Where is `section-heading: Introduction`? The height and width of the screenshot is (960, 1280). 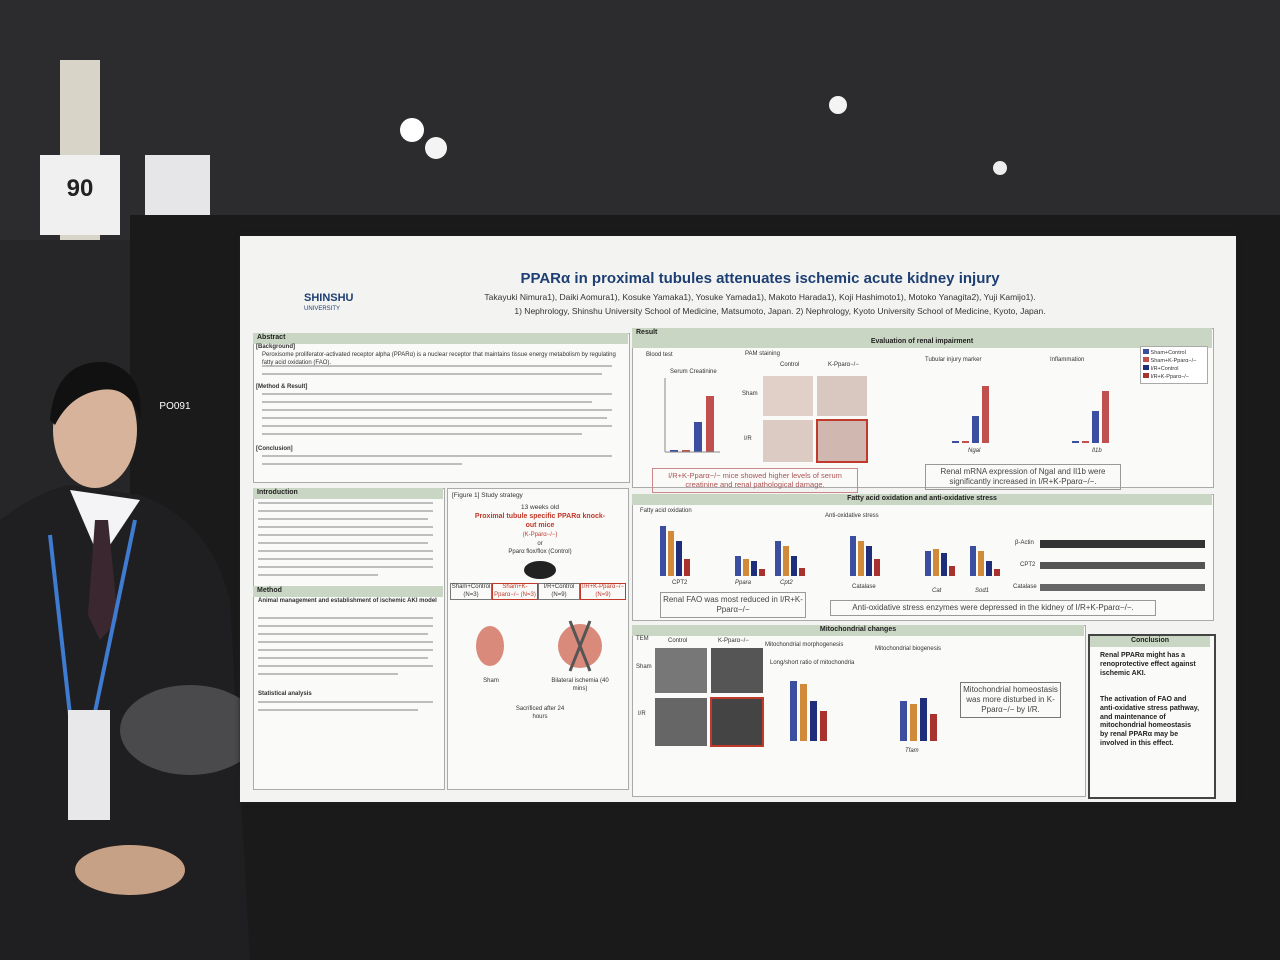
section-heading: Introduction is located at coordinates (348, 493).